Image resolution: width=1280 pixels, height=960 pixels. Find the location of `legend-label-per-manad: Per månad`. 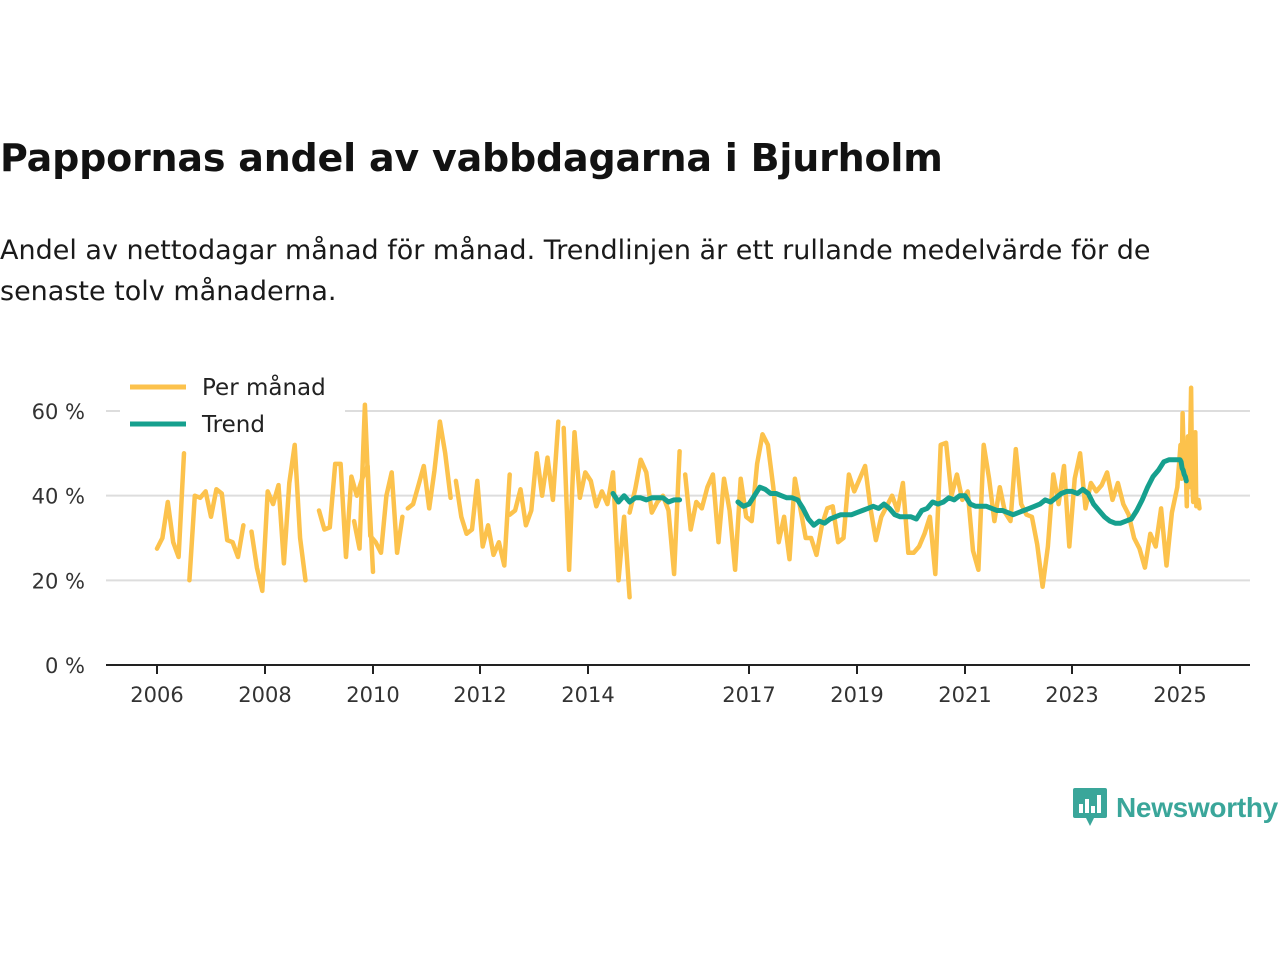

legend-label-per-manad: Per månad is located at coordinates (264, 387).